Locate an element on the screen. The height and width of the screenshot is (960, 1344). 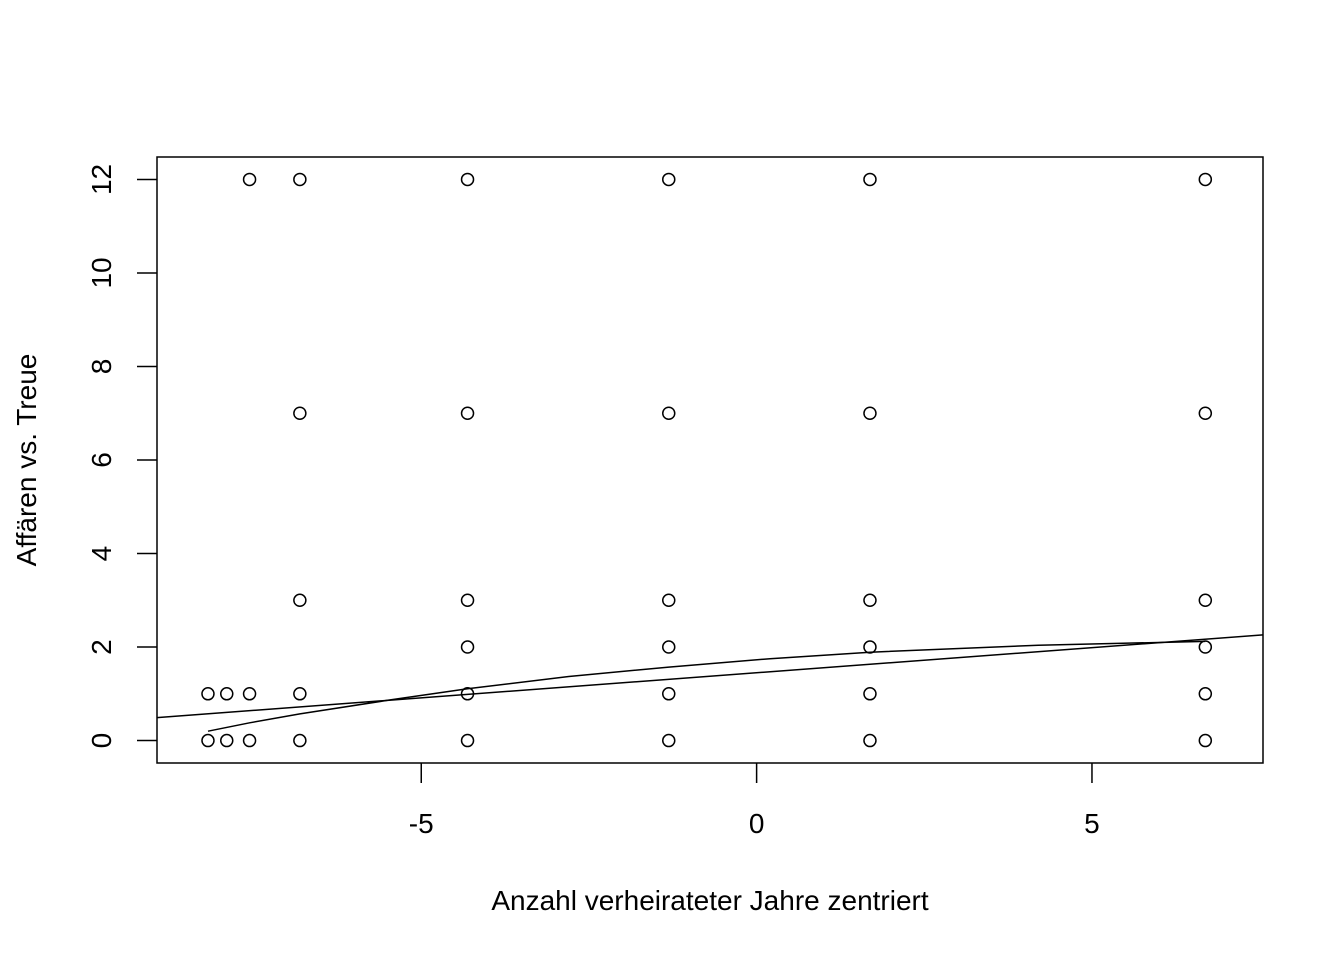
x-tick-label: 0 is located at coordinates (757, 823).